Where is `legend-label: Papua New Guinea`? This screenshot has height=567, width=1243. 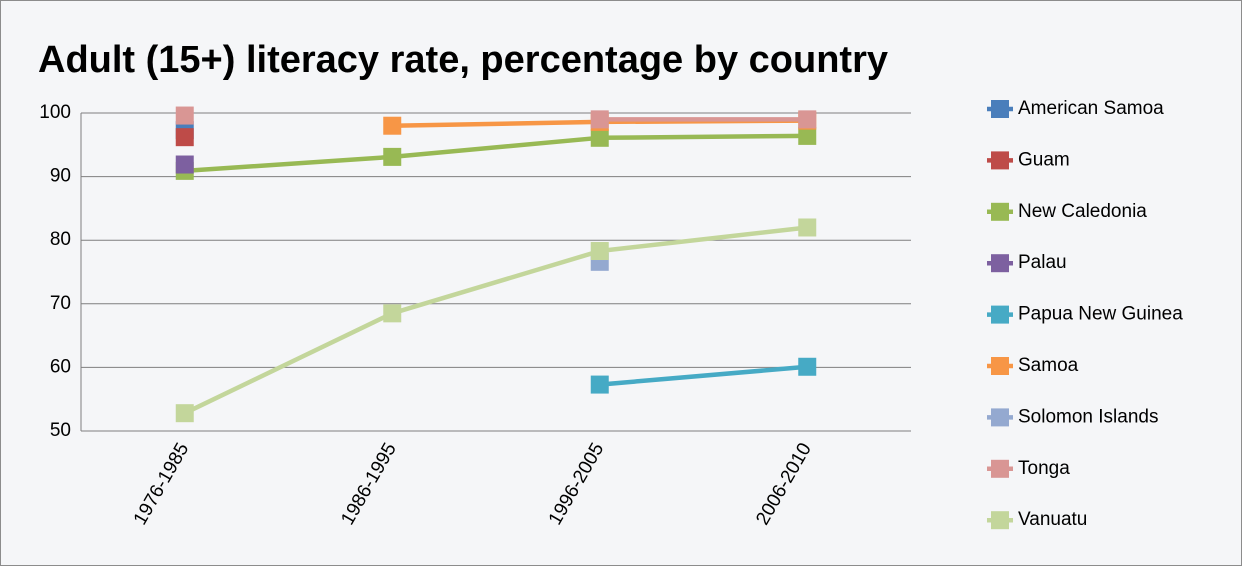
legend-label: Papua New Guinea is located at coordinates (1100, 314).